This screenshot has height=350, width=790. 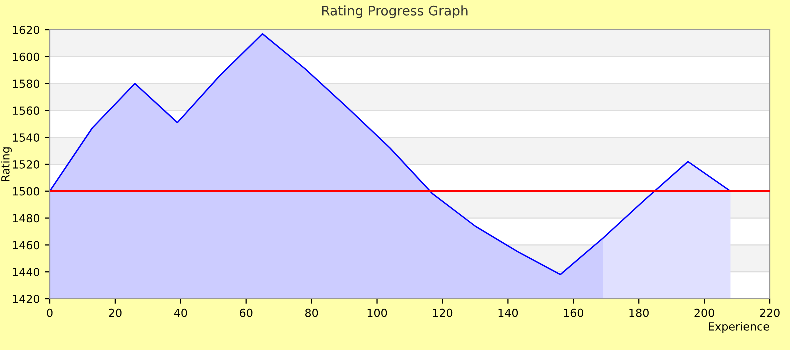 I want to click on x-tick-label: 120, so click(x=443, y=313).